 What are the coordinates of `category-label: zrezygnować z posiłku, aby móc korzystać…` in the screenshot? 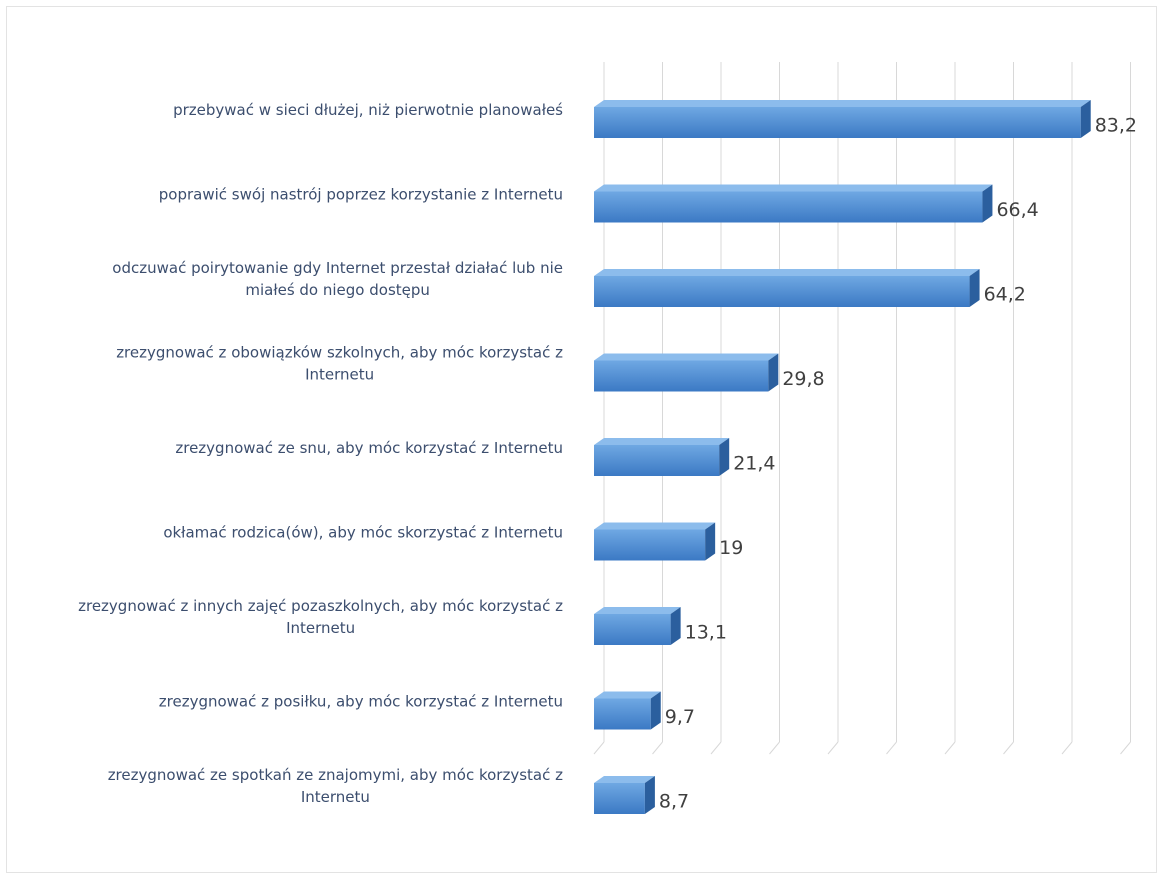 It's located at (361, 702).